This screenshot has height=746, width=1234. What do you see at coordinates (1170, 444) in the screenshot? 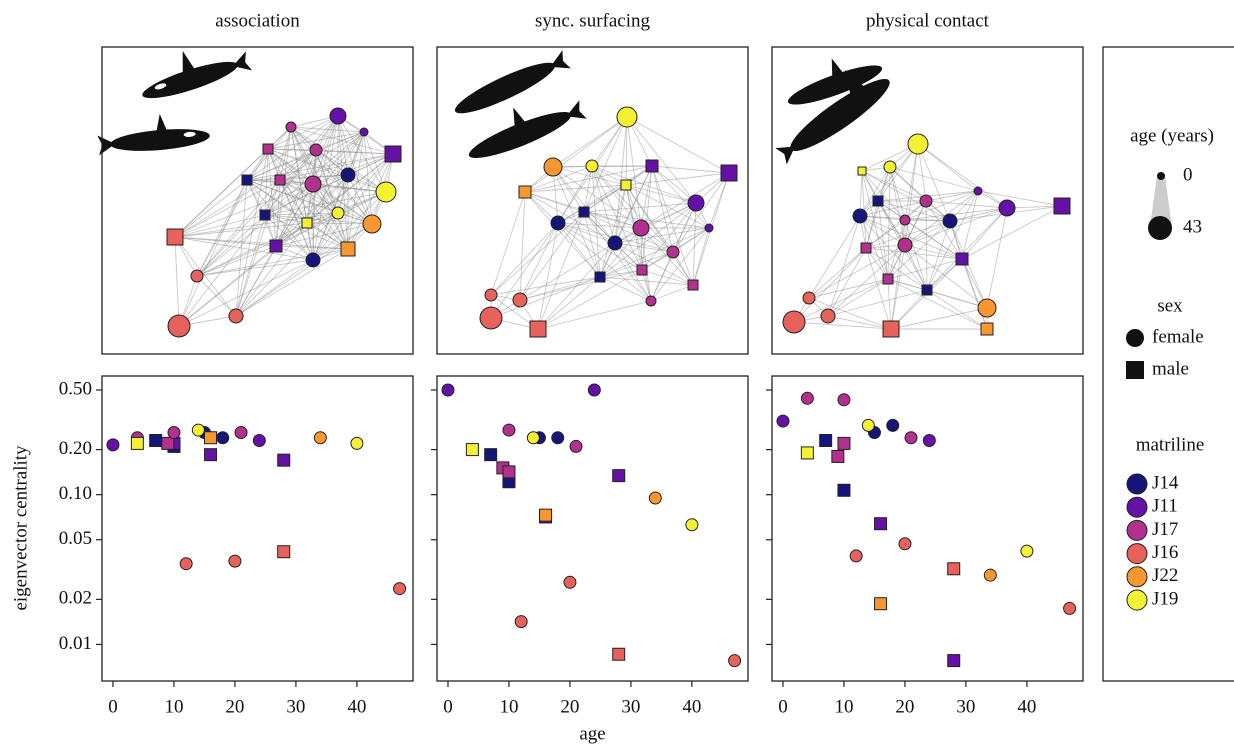
I see `legend-title: matriline` at bounding box center [1170, 444].